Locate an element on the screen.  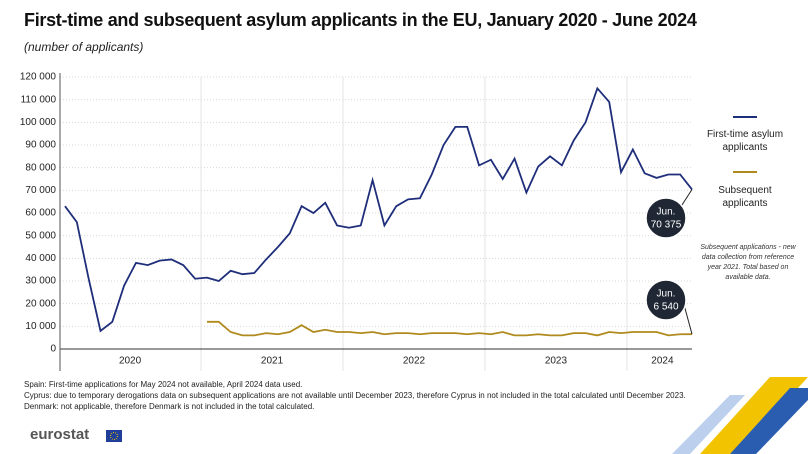
y-tick-label: 70 000 is located at coordinates (40, 190).